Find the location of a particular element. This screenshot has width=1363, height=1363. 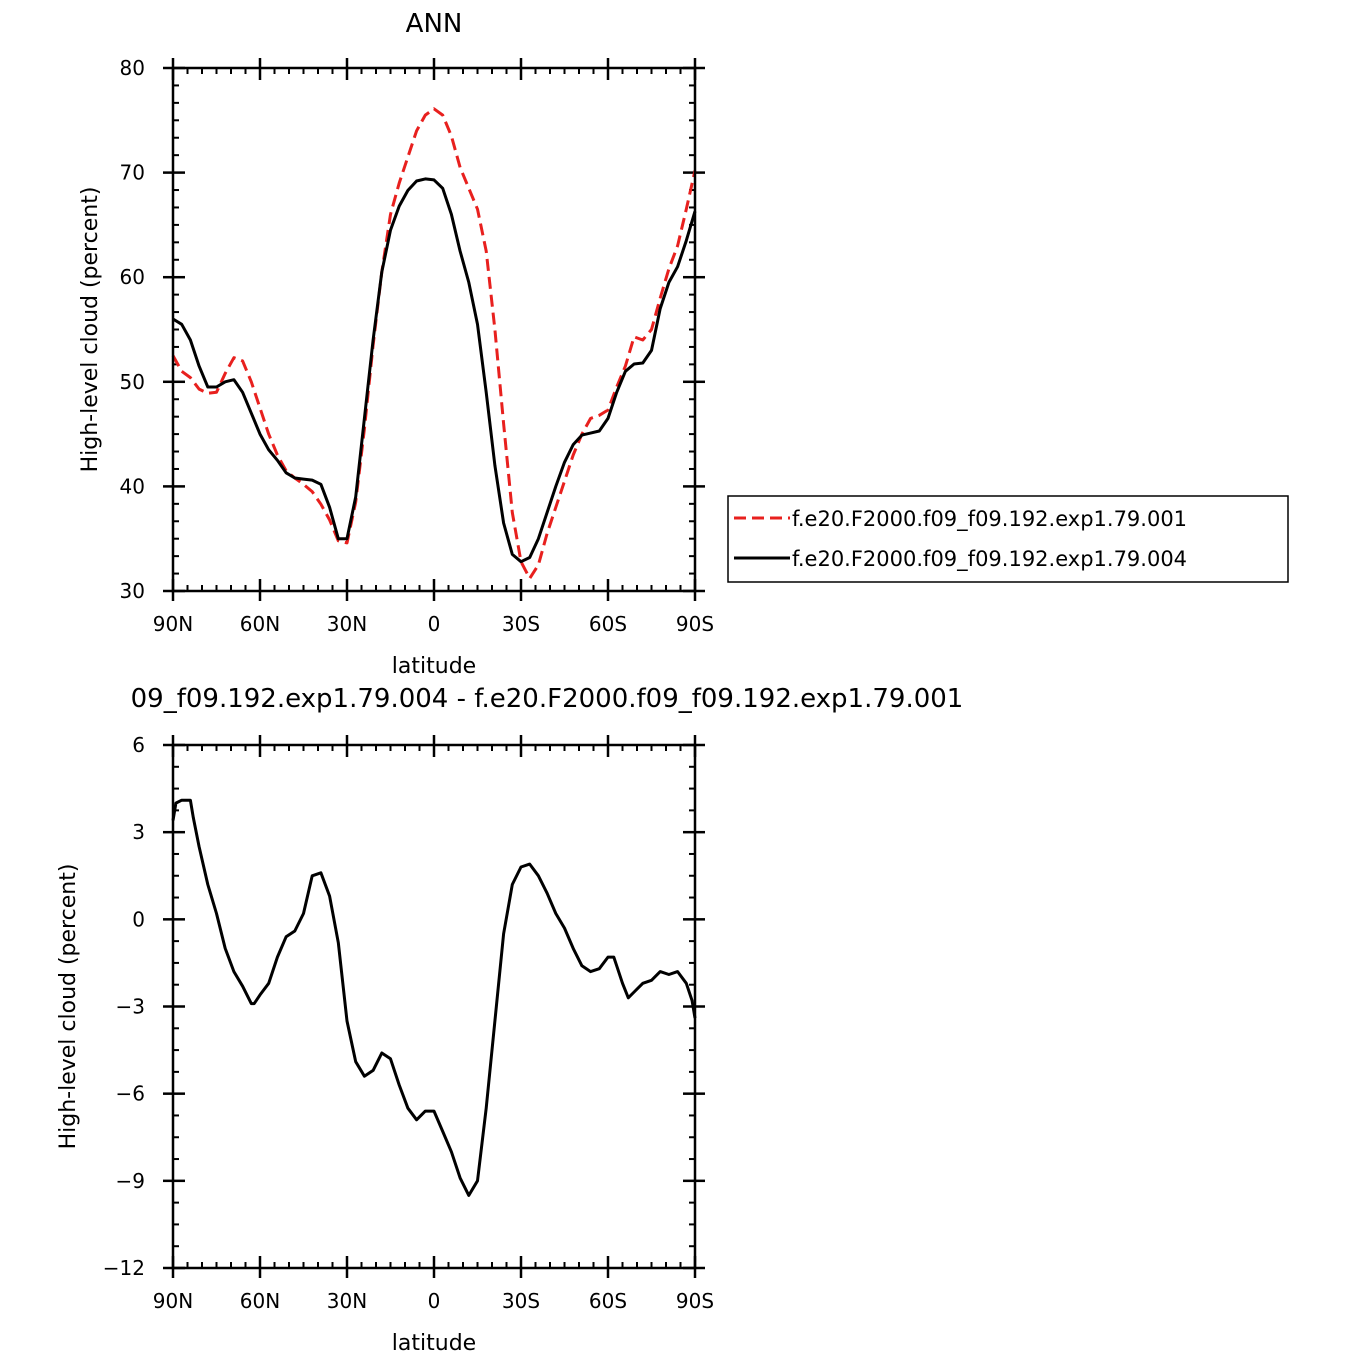

y-tick-label: 0 is located at coordinates (138, 919).